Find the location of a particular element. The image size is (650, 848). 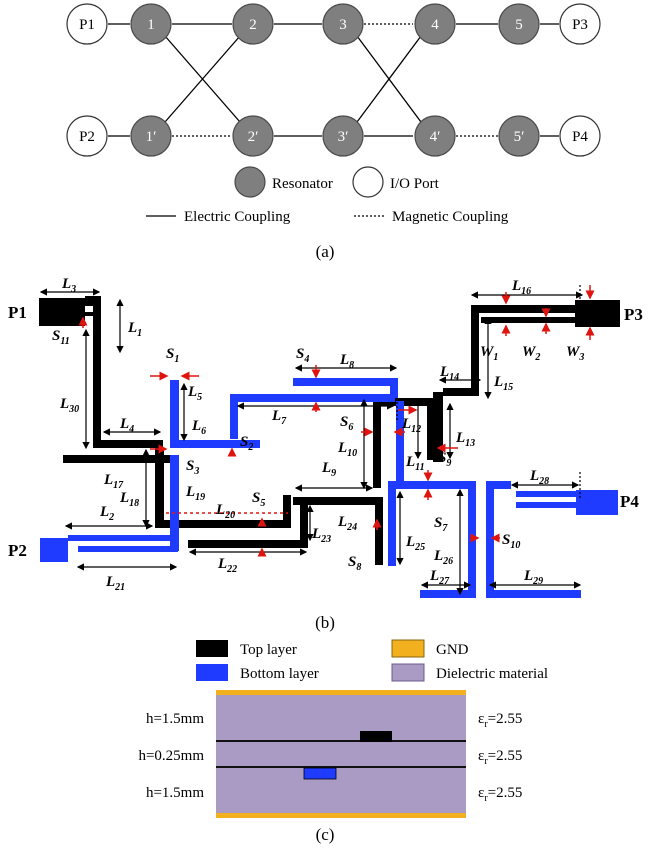

svg-text: 1 is located at coordinates (151, 25).